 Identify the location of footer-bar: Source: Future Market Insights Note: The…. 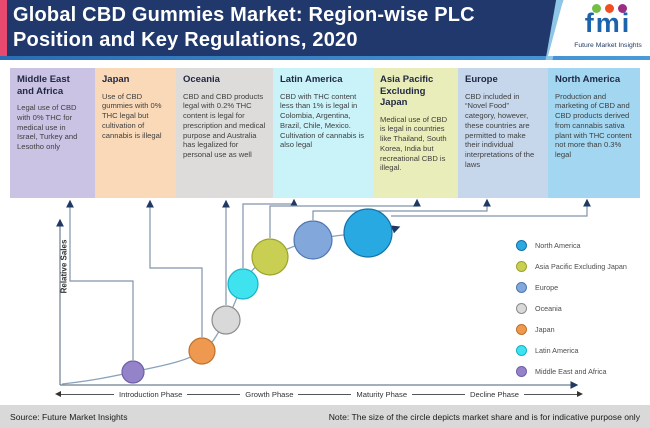
(325, 416).